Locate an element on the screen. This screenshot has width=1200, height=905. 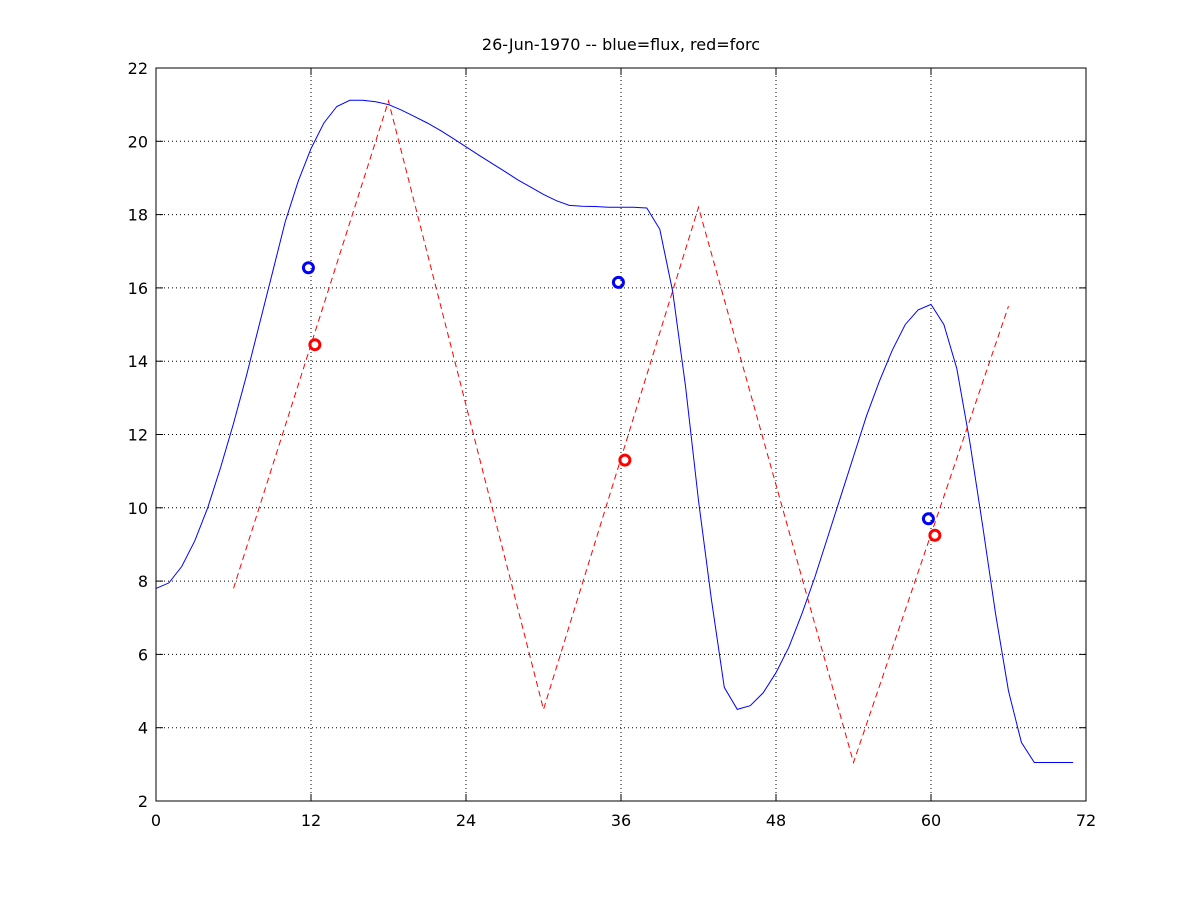
y-tick-label: 4 is located at coordinates (143, 728).